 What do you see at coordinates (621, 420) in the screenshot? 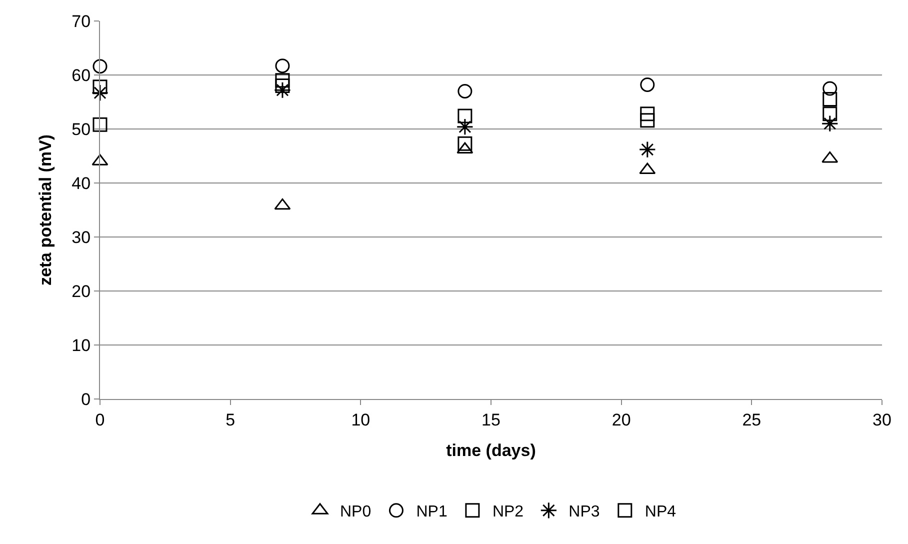
I see `x-tick-label: 20` at bounding box center [621, 420].